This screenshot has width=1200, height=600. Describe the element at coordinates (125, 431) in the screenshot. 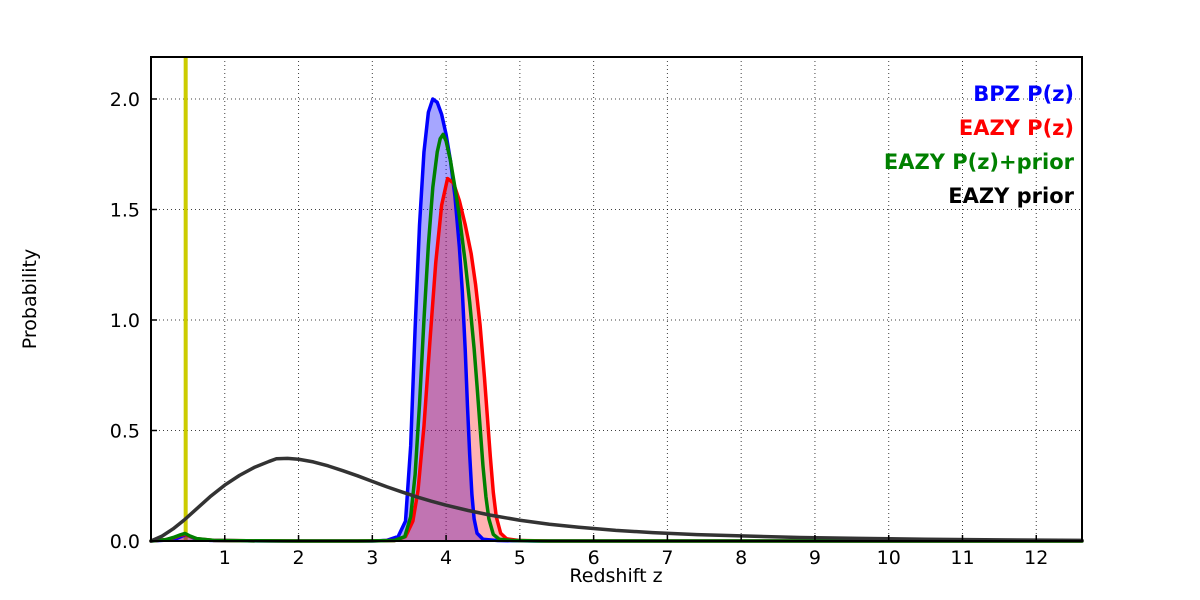

I see `y-tick-label: 0.5` at that location.